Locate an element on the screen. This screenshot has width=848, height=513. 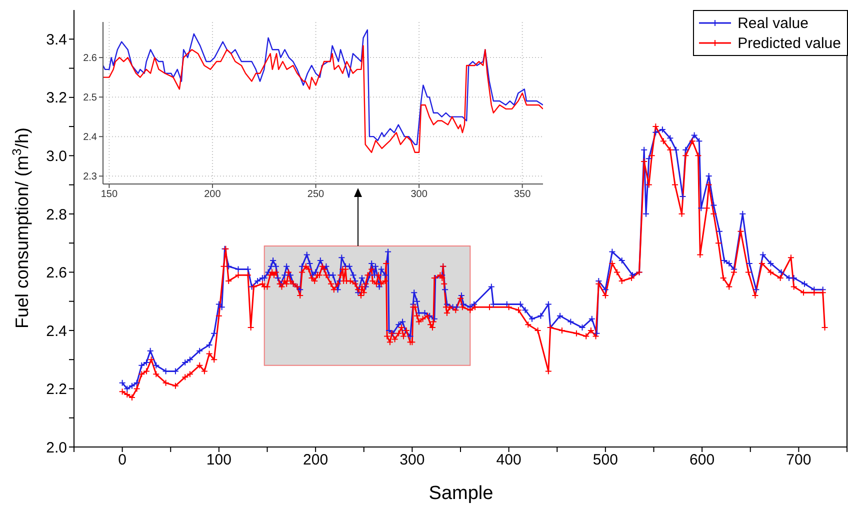
x-axis-title: Sample is located at coordinates (461, 494).